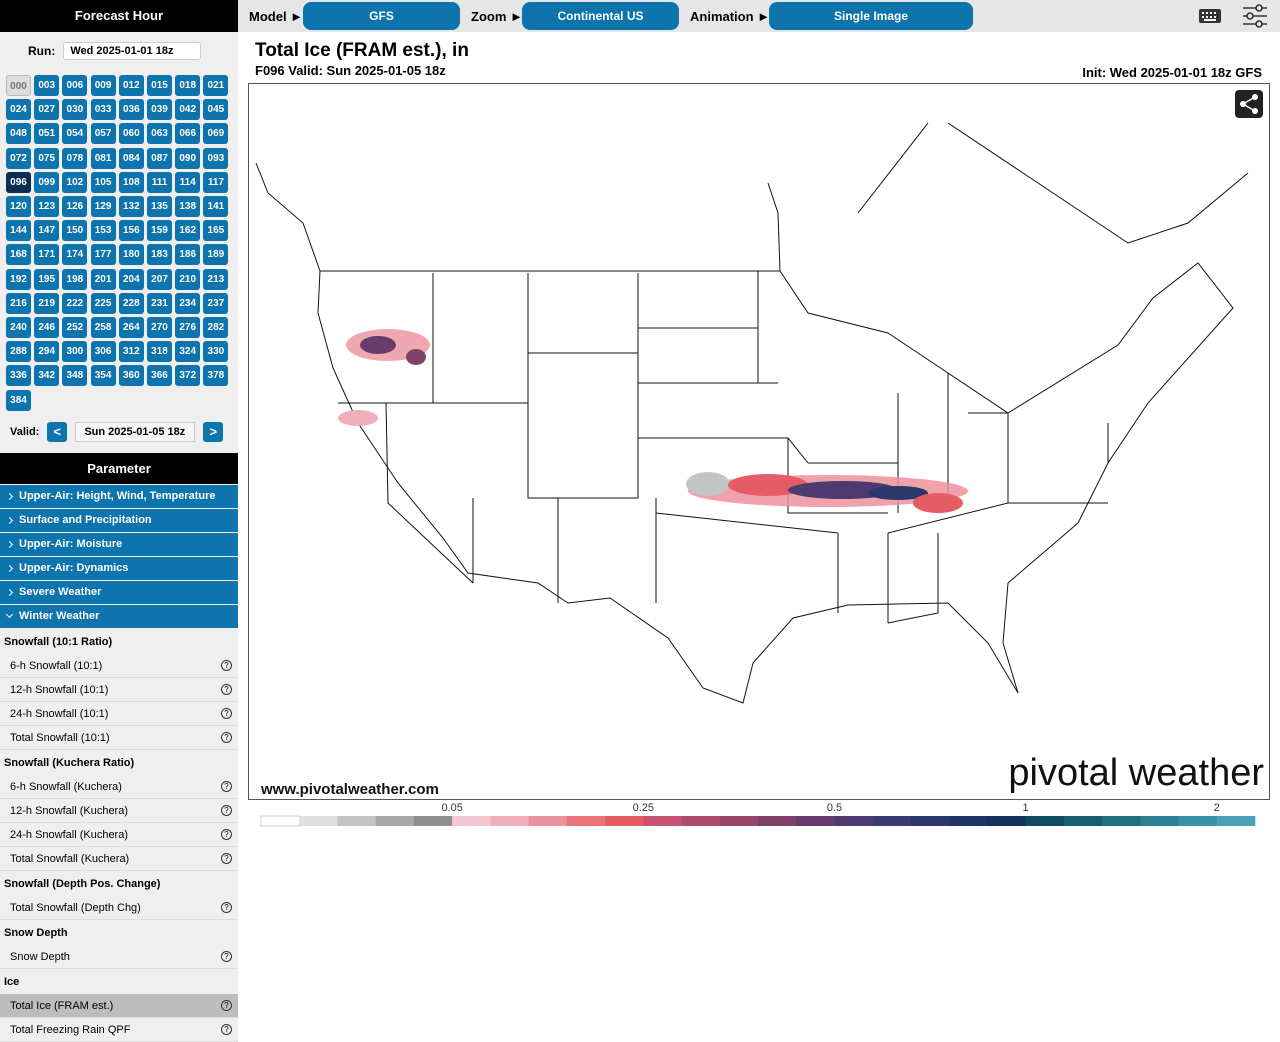 The height and width of the screenshot is (1042, 1280). I want to click on hour-button: 054, so click(75, 134).